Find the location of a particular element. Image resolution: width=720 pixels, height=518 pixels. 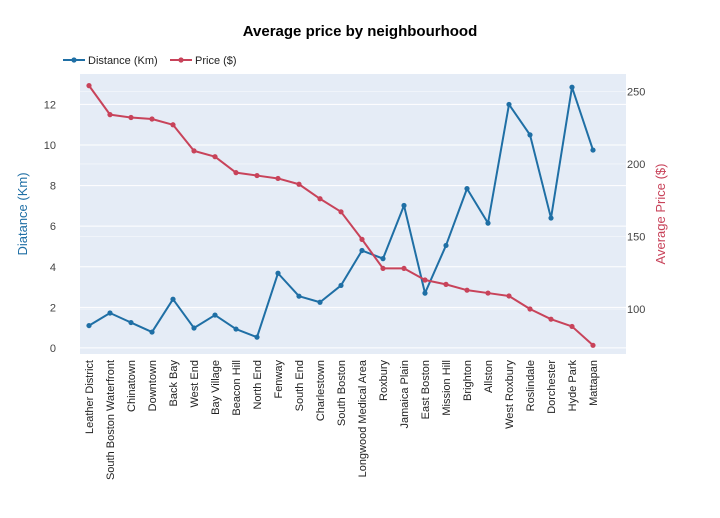

y-right-tick-label: 250 is located at coordinates (636, 92).